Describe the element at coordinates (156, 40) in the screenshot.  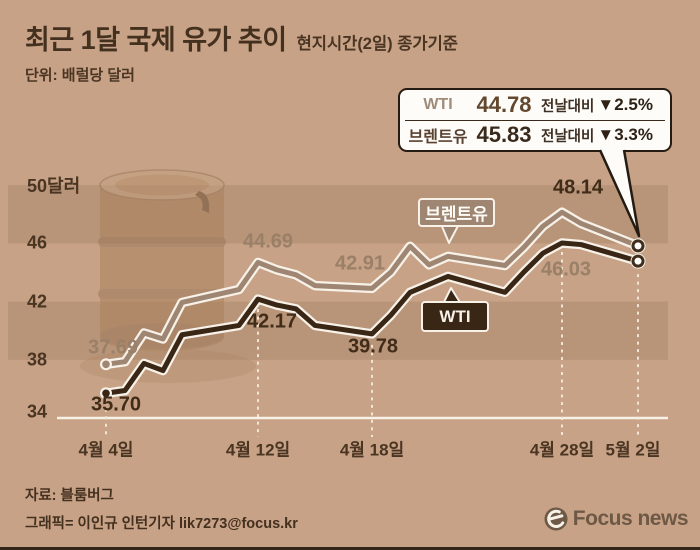
I see `page-title: 최근 1달 국제 유가 추이` at that location.